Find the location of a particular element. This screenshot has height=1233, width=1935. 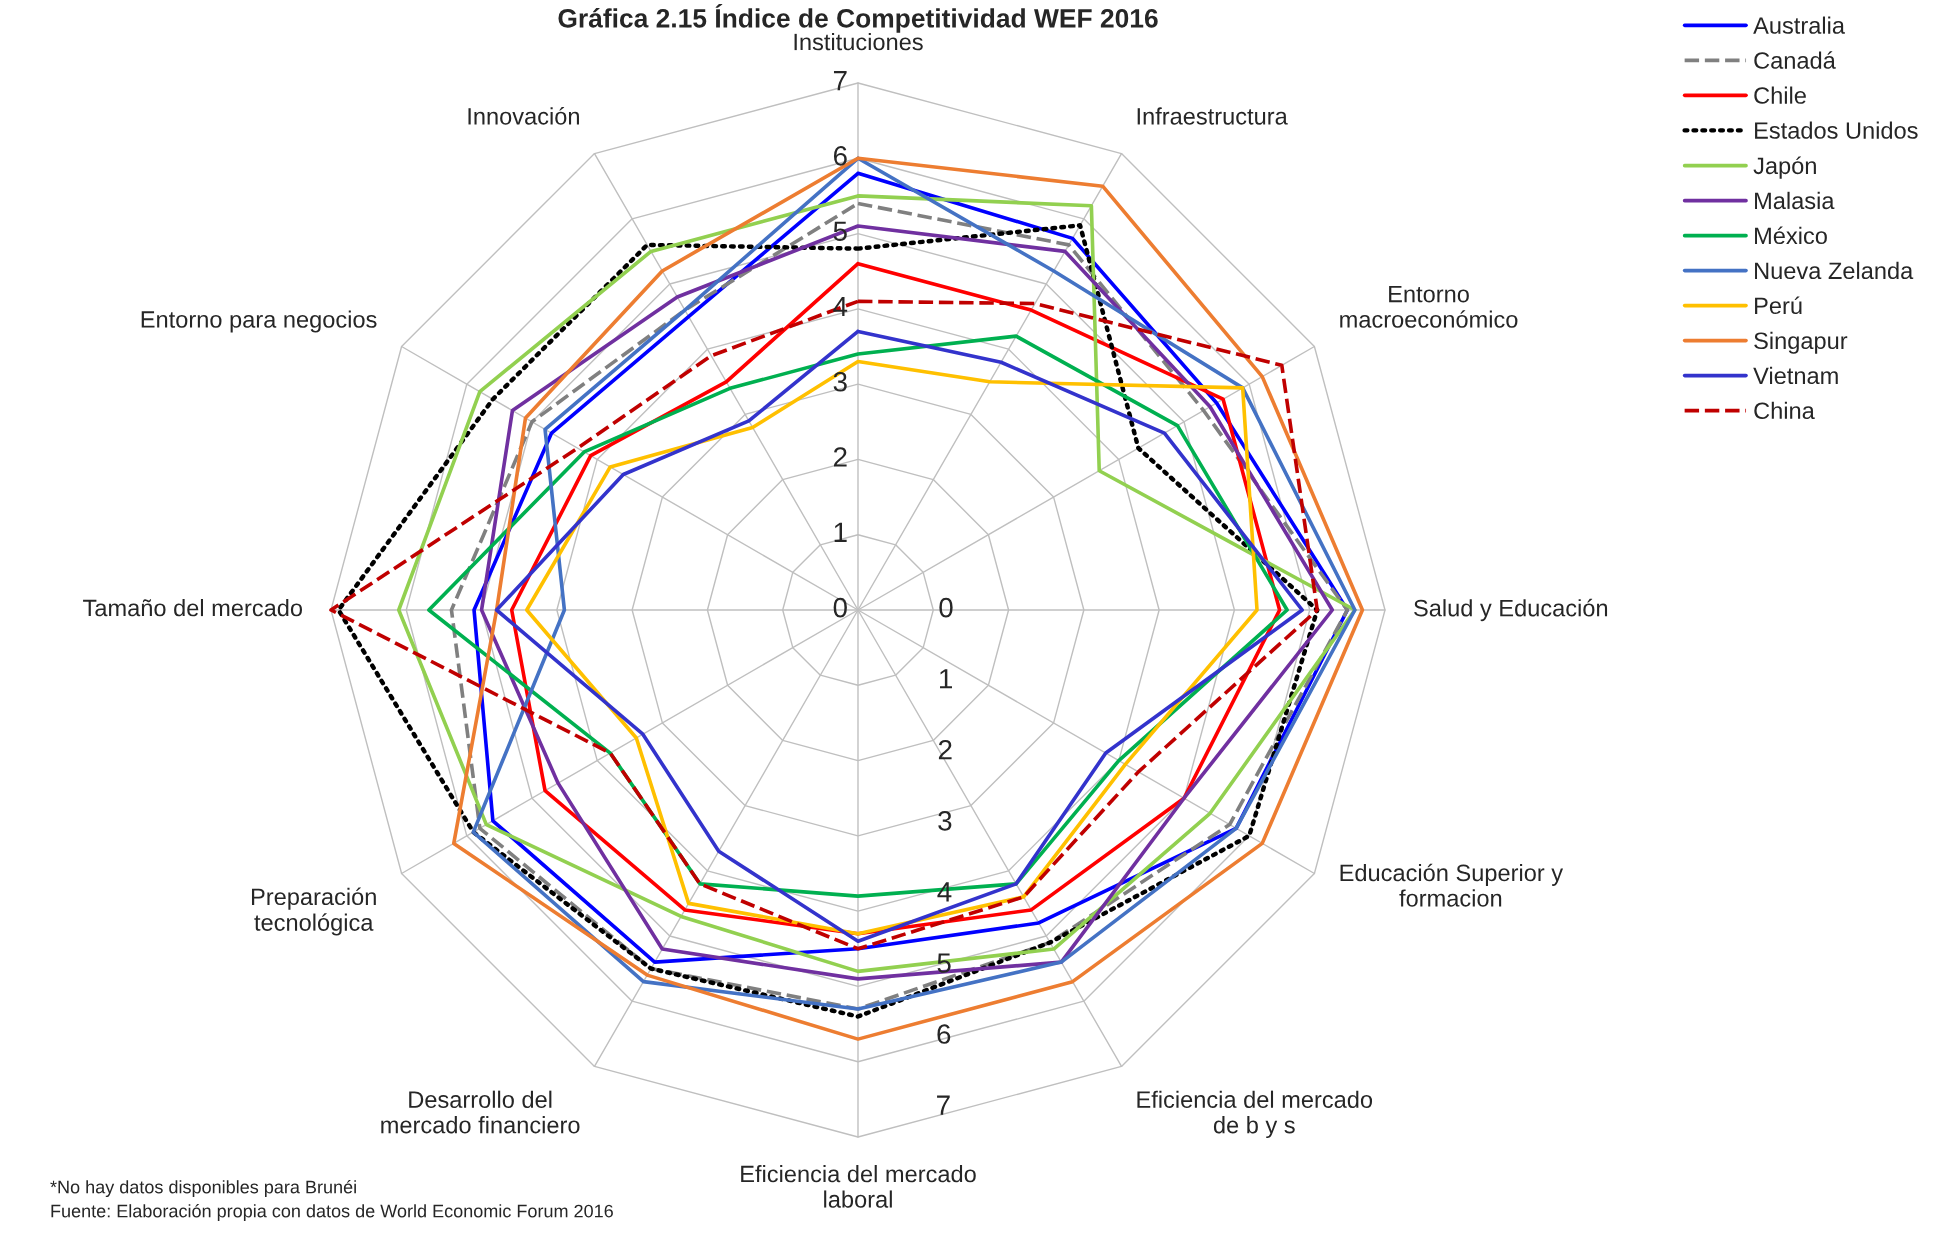

legend-label: China is located at coordinates (1784, 410).